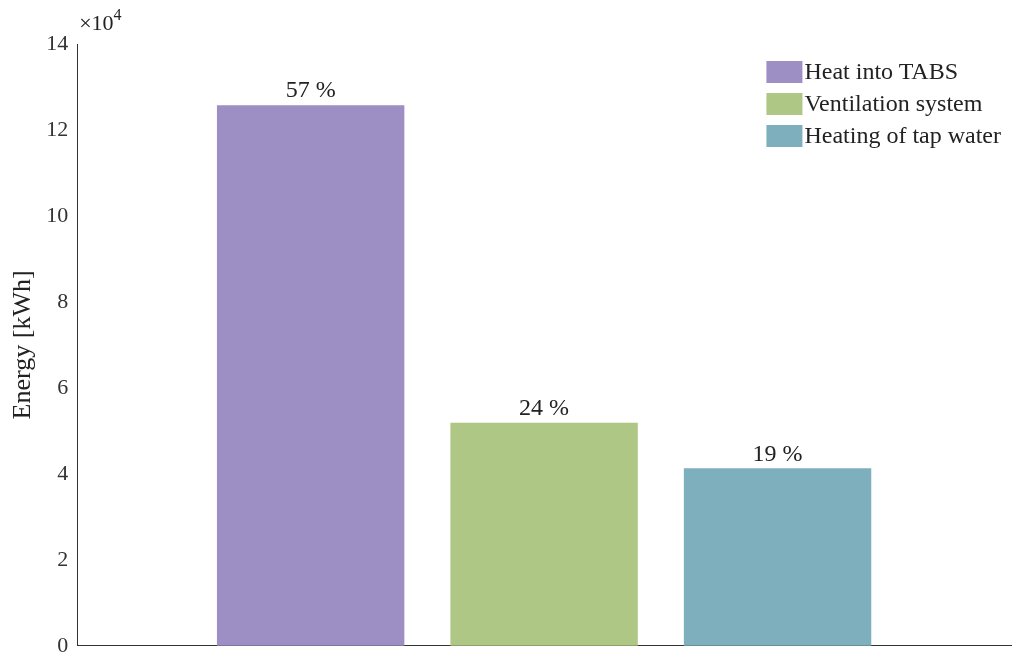  What do you see at coordinates (544, 407) in the screenshot?
I see `annotation: 24 %` at bounding box center [544, 407].